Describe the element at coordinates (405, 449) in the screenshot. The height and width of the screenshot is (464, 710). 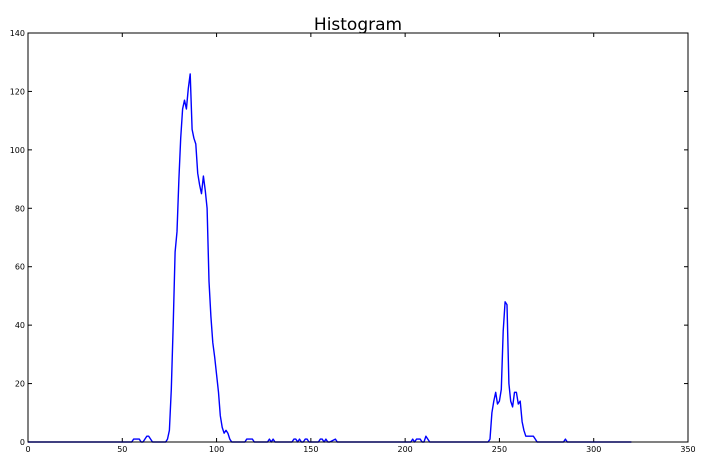
I see `x-tick-label: 200` at that location.